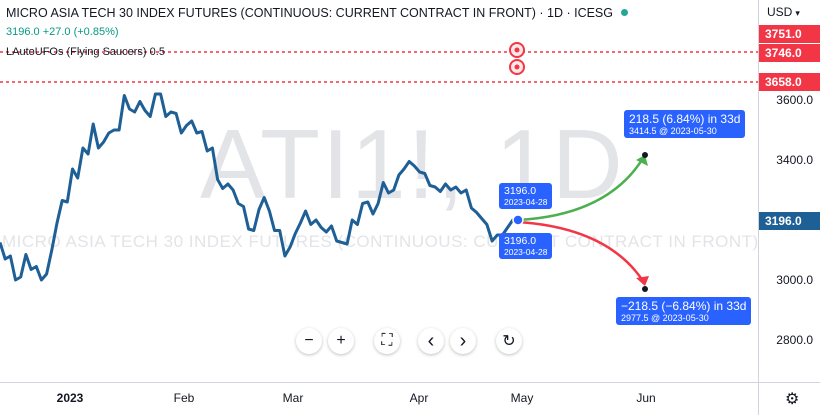  What do you see at coordinates (789, 221) in the screenshot?
I see `price-tag-current: 3196.0` at bounding box center [789, 221].